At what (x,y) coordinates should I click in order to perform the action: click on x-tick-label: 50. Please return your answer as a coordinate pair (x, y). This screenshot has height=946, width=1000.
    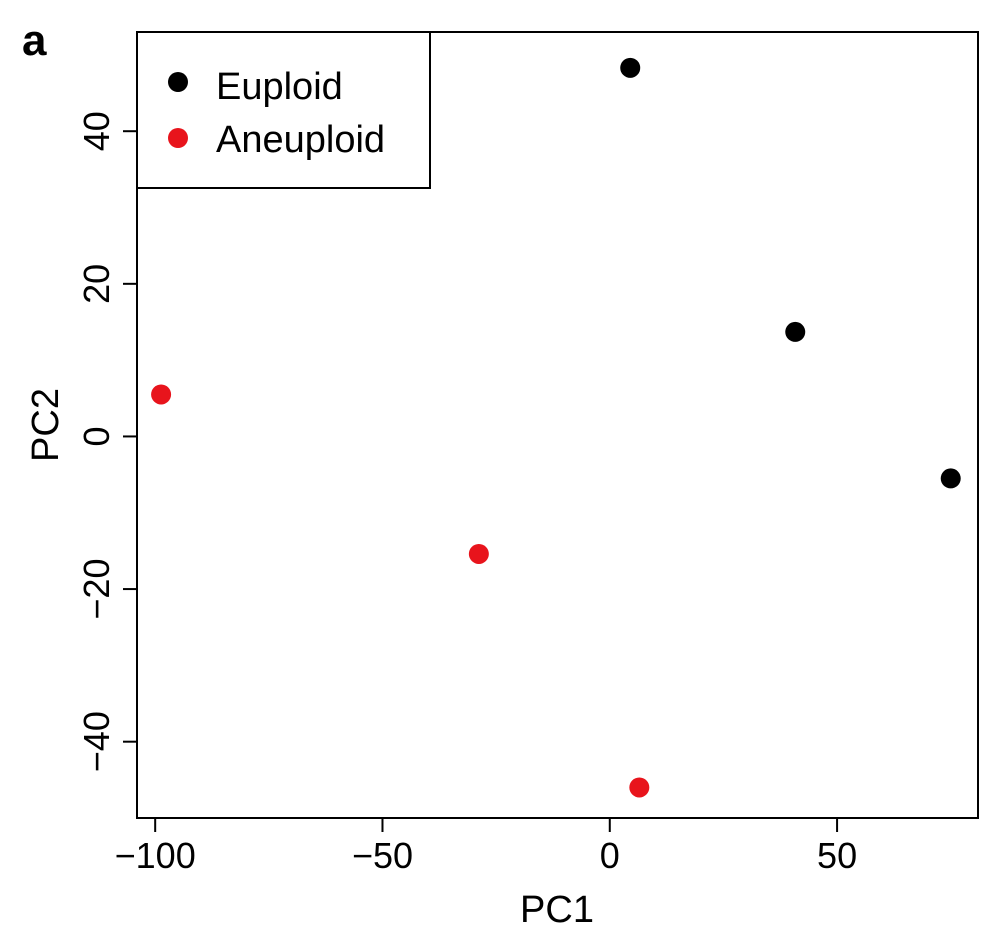
    Looking at the image, I should click on (837, 855).